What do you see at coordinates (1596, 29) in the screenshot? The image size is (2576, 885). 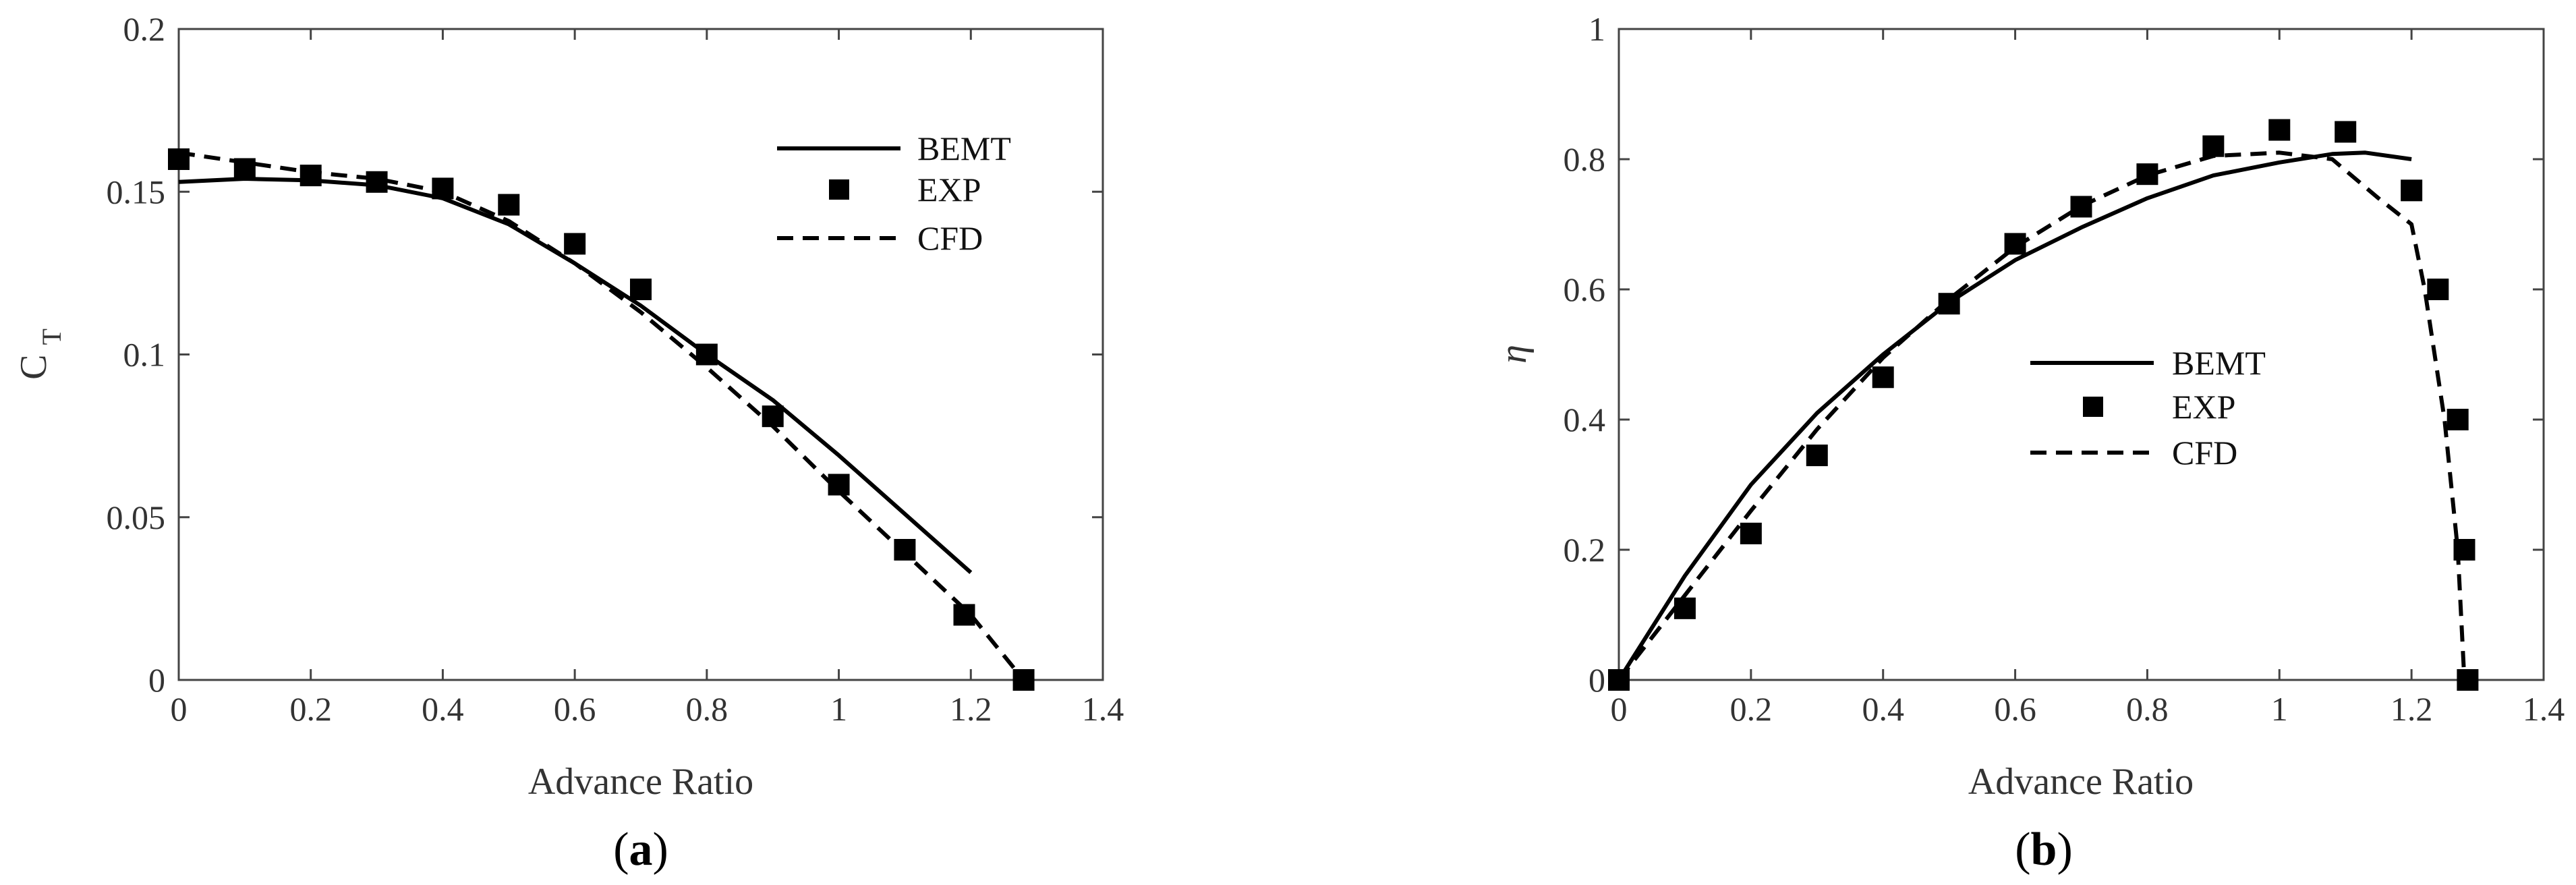 I see `panel-b-y-tick-label: 1` at bounding box center [1596, 29].